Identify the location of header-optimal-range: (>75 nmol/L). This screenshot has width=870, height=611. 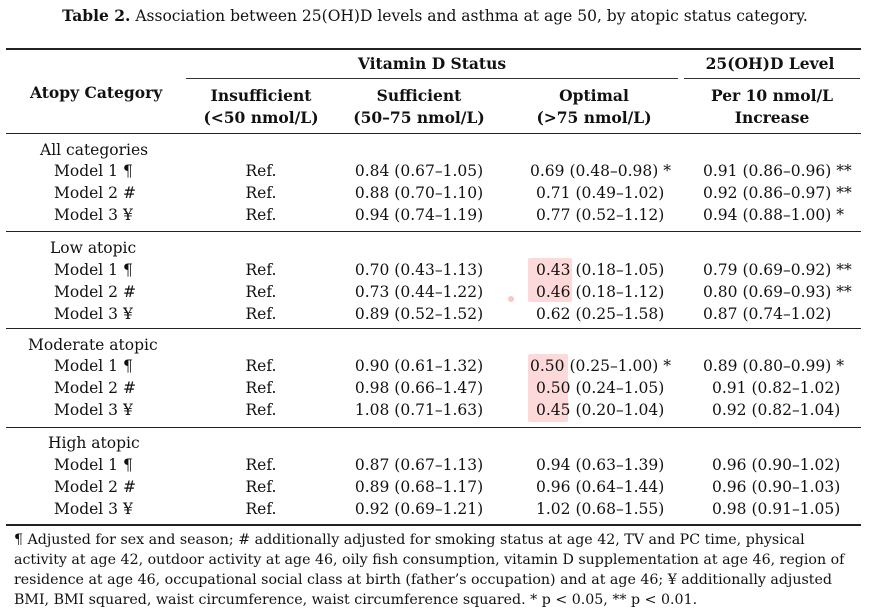
(594, 117).